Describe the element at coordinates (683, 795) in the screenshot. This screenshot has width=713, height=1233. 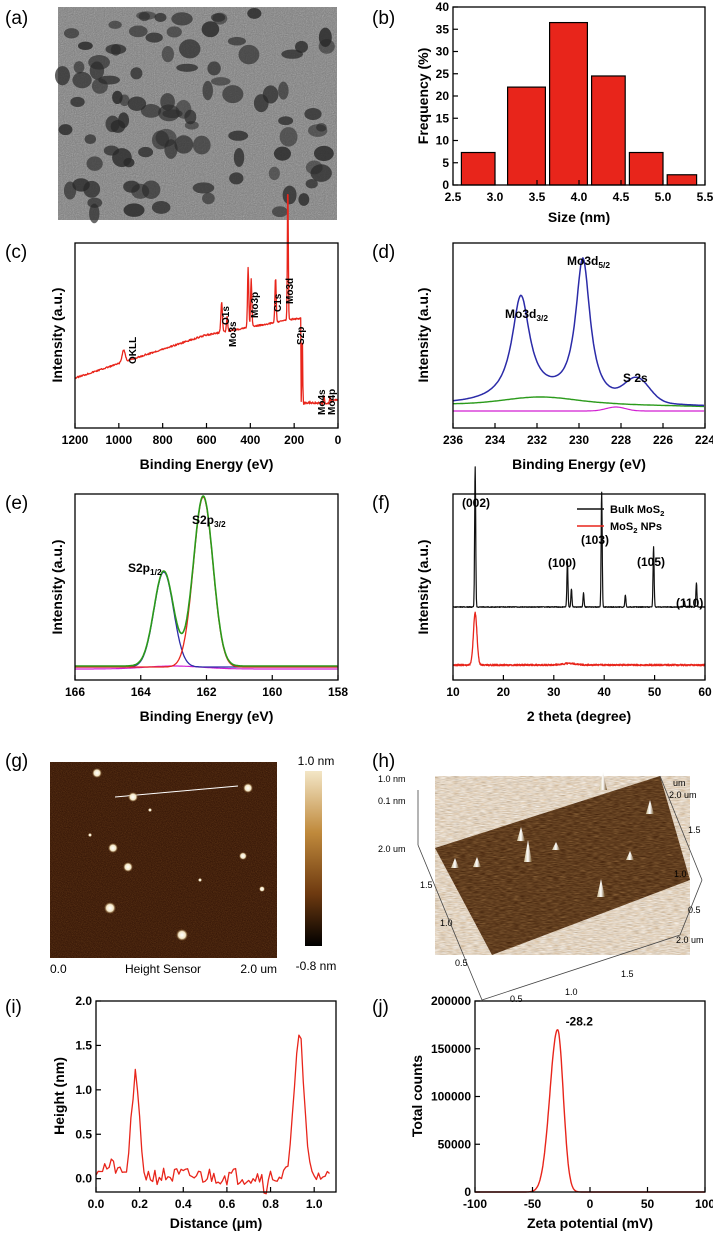
I see `right-axis-label: 2.0 um` at that location.